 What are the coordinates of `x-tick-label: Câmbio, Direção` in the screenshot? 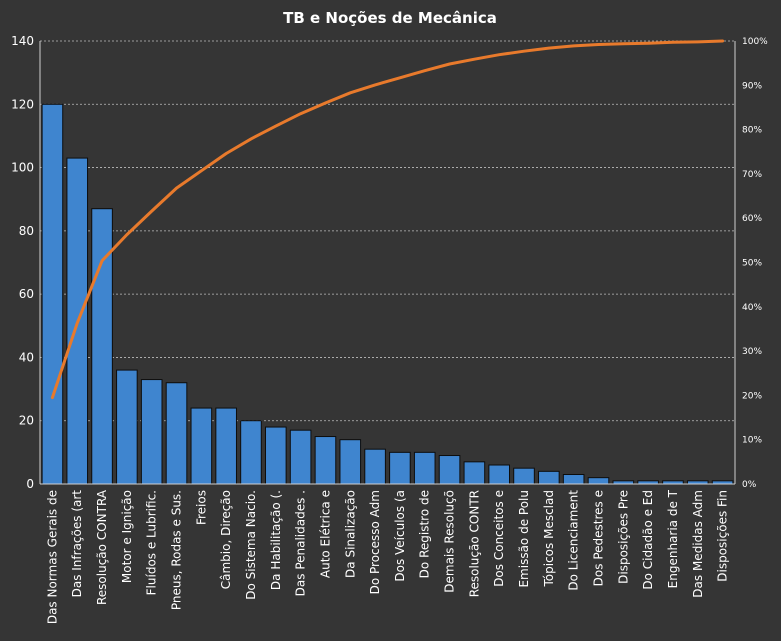 It's located at (226, 539).